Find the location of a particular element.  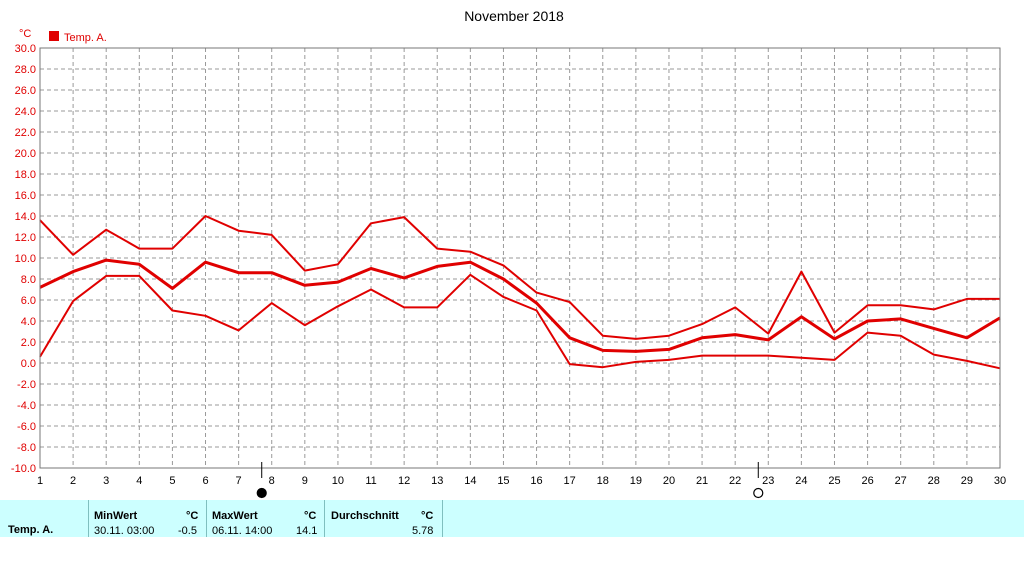

max-value: 14.1 is located at coordinates (307, 531).